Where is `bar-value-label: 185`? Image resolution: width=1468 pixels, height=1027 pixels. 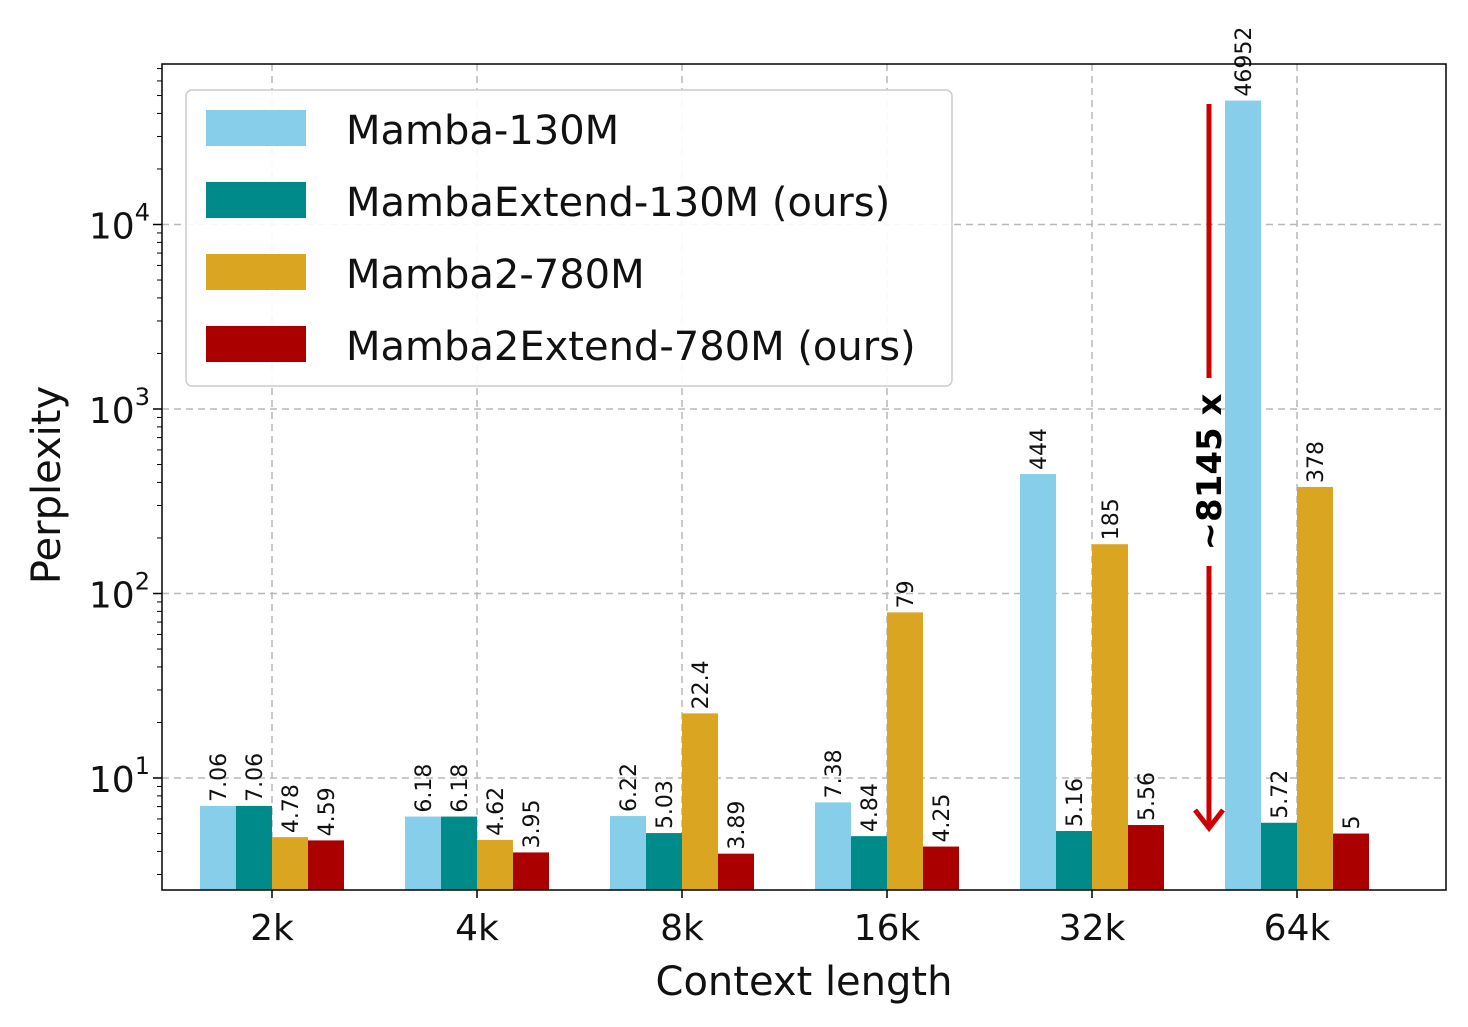 bar-value-label: 185 is located at coordinates (1111, 519).